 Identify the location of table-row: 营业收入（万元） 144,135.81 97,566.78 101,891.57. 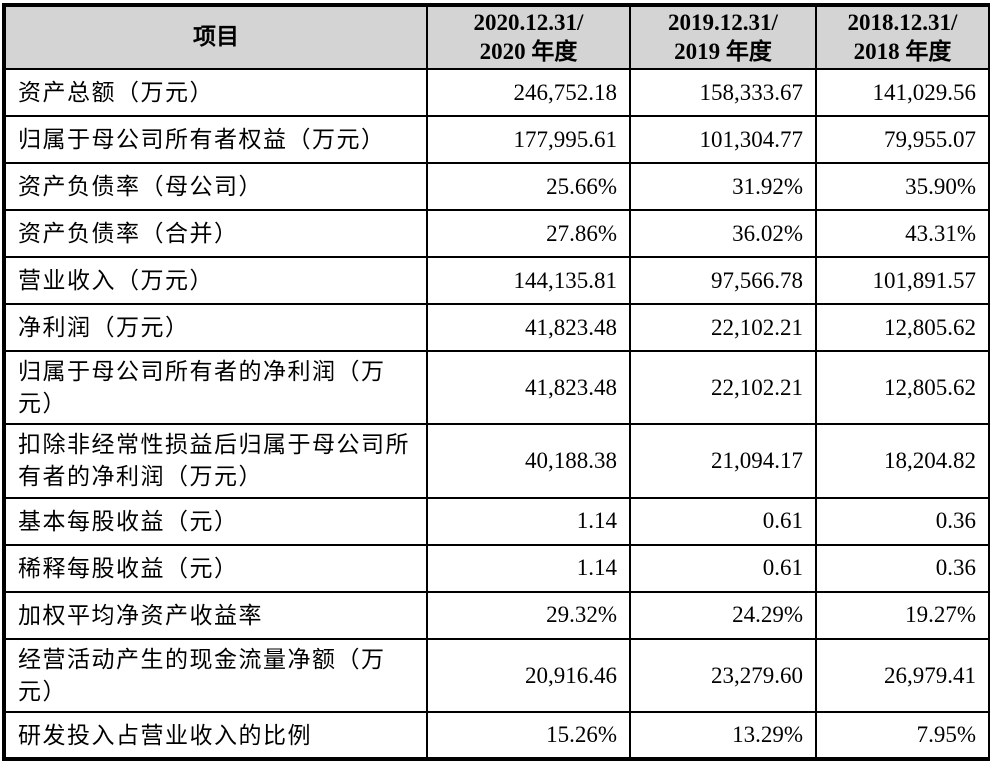
(496, 280).